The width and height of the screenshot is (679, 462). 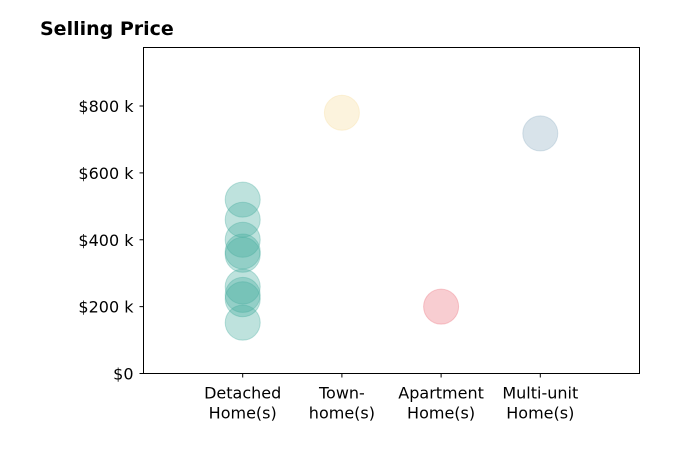 I want to click on y-tick-label: $800 k, so click(x=106, y=106).